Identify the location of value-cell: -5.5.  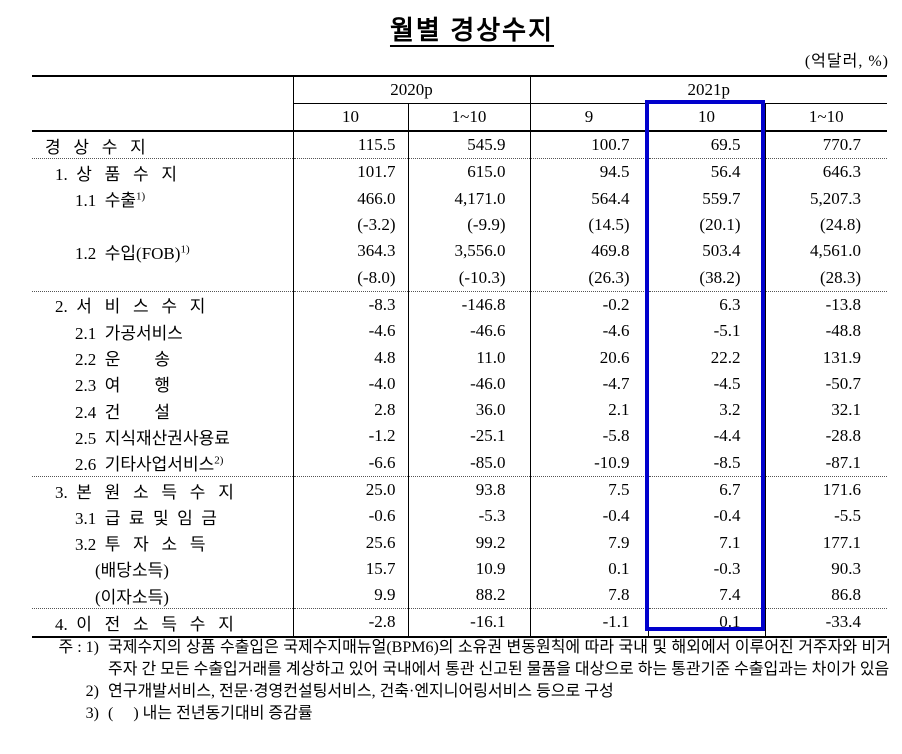
(848, 516).